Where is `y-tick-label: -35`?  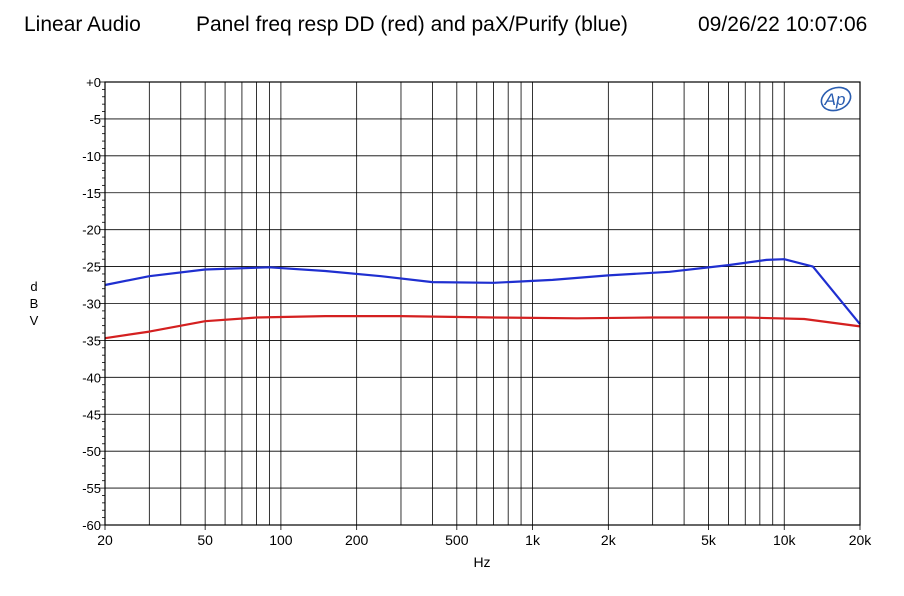 y-tick-label: -35 is located at coordinates (91, 340).